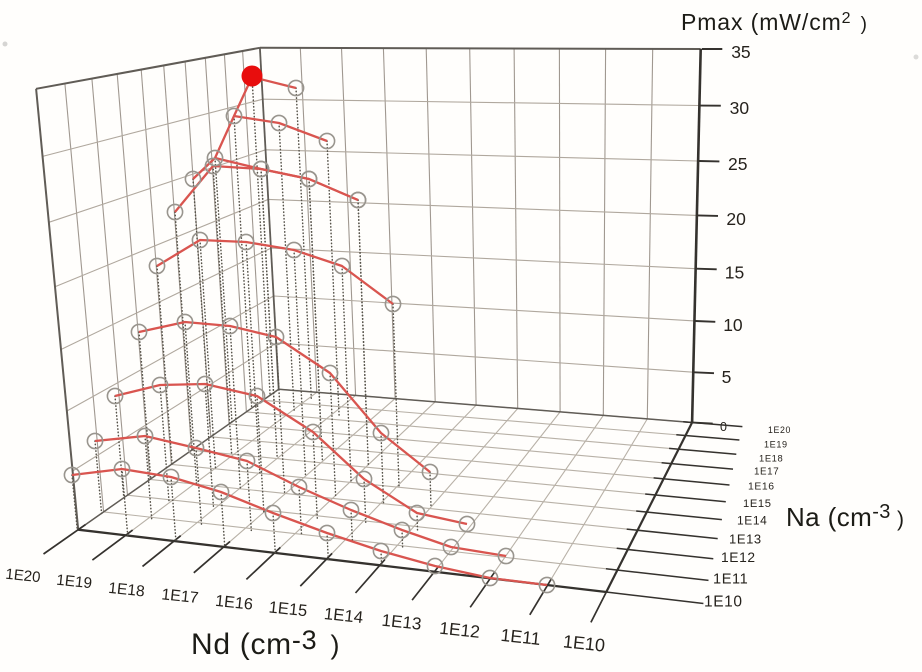 This screenshot has height=672, width=922. Describe the element at coordinates (734, 273) in the screenshot. I see `svg-text: 15` at that location.